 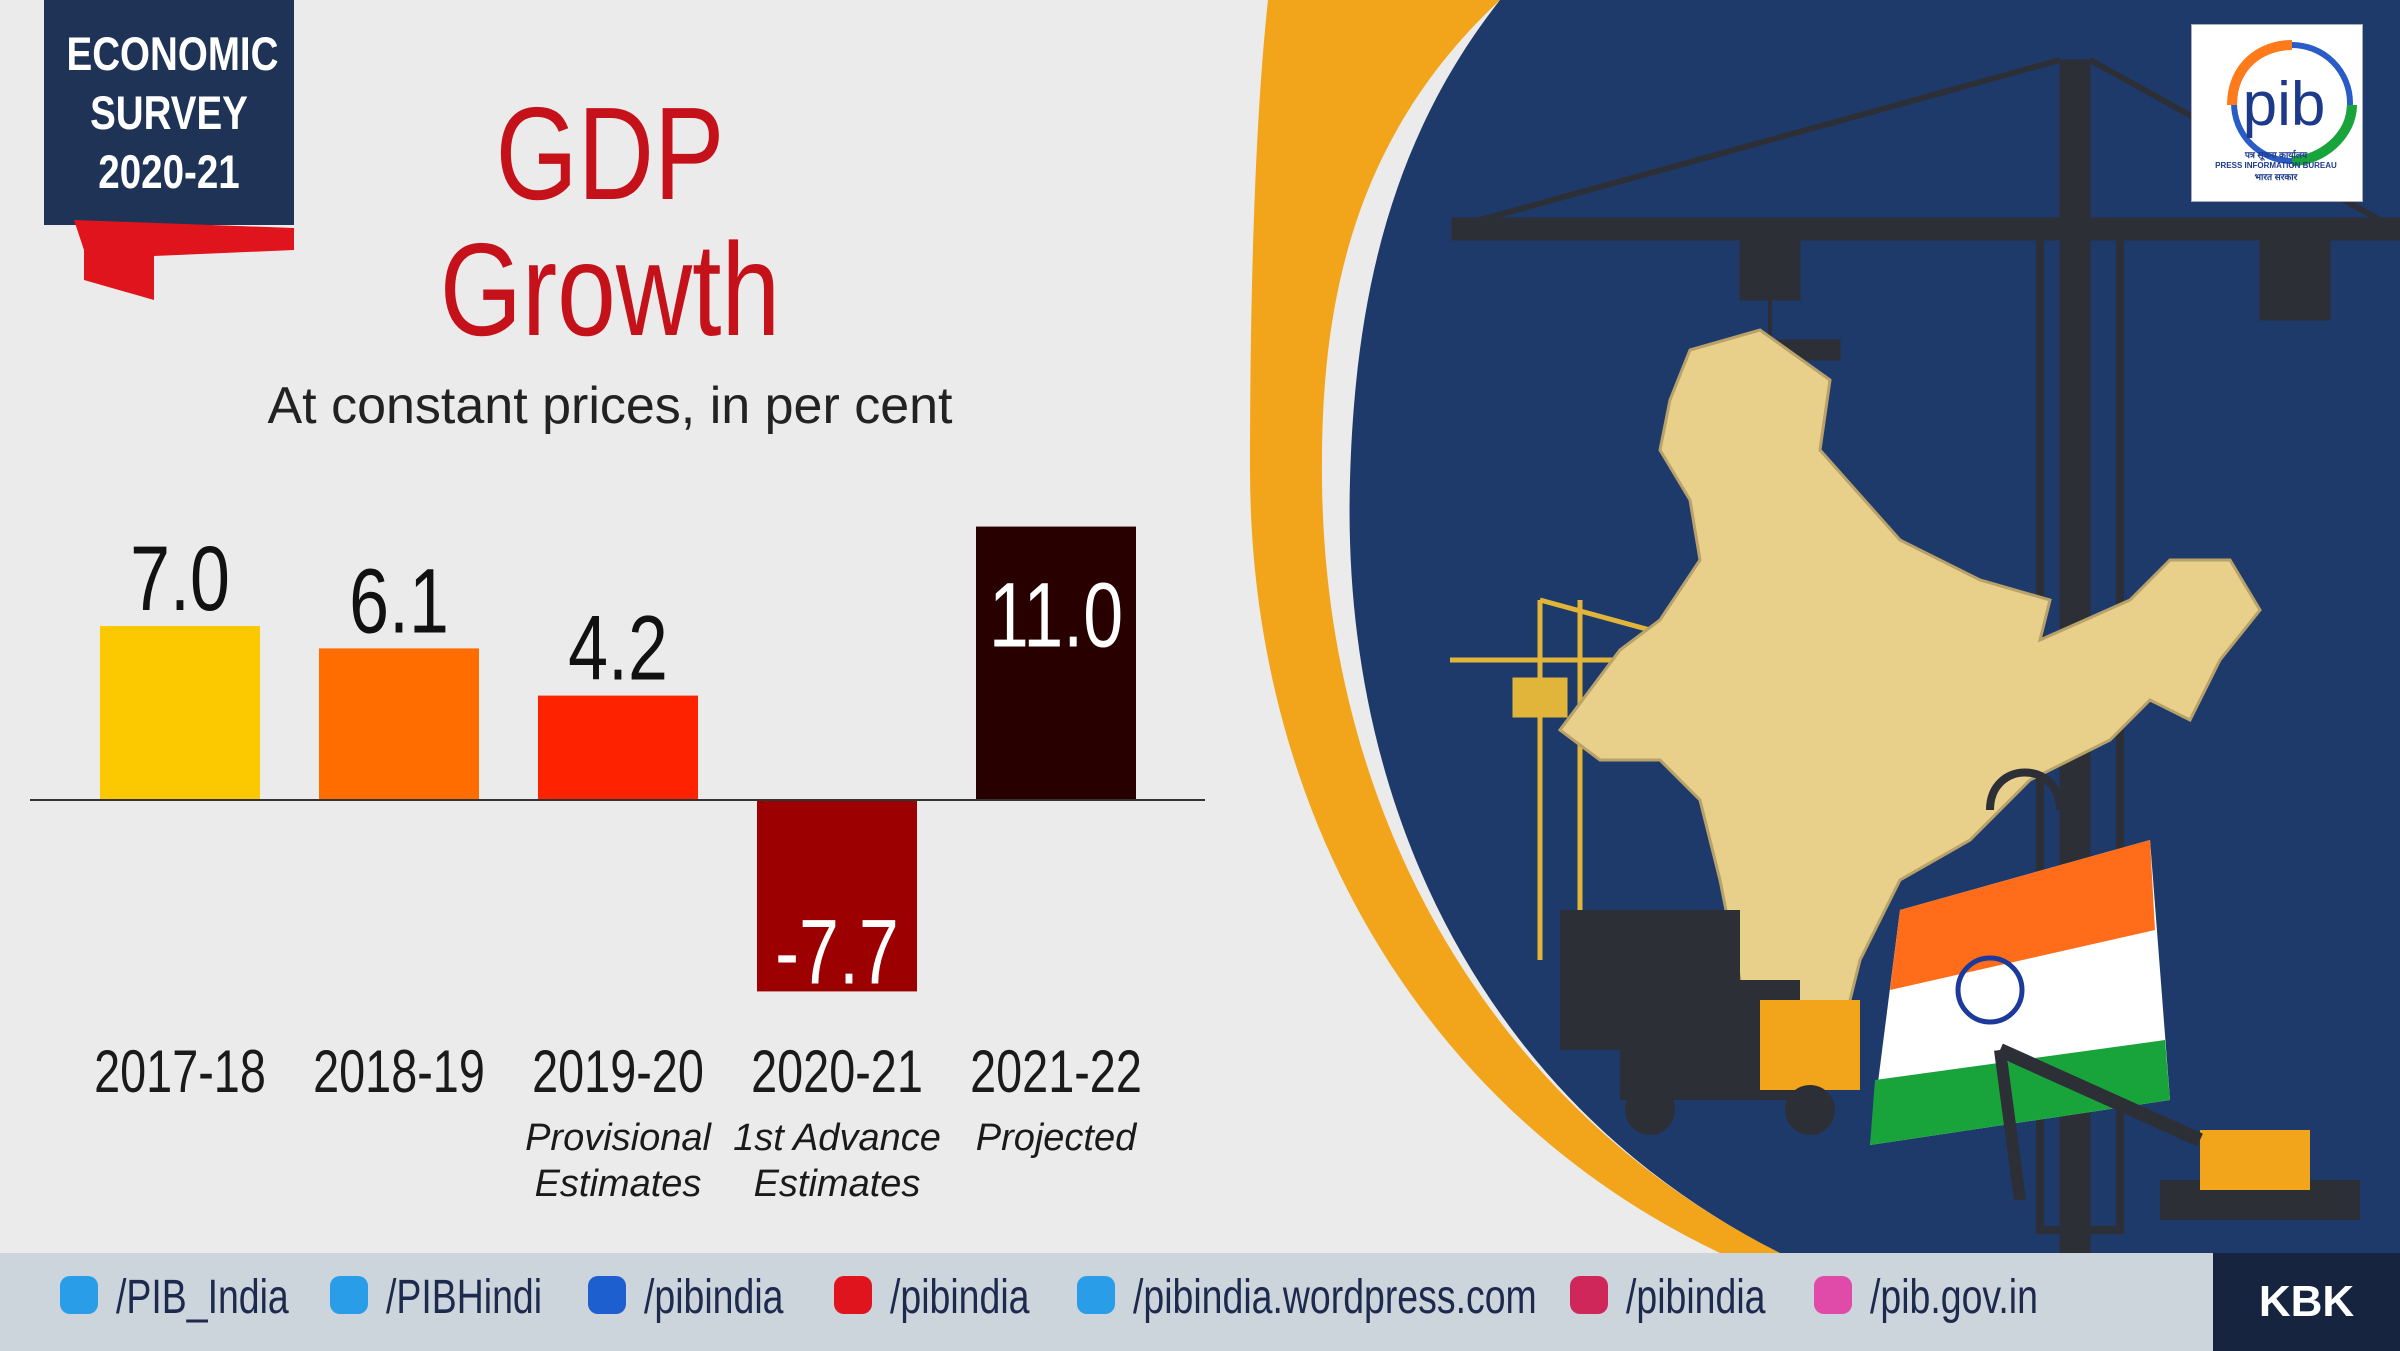 I want to click on facebook-icon, so click(x=607, y=1297).